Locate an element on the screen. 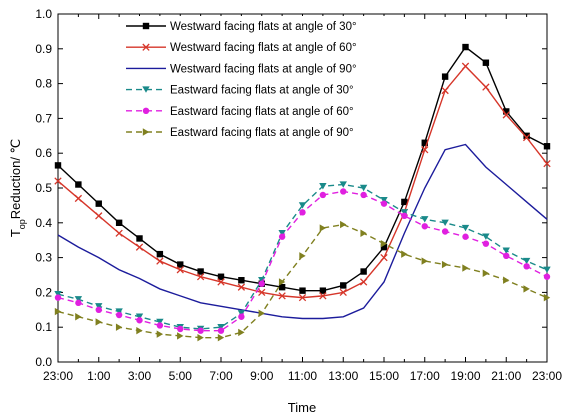 The height and width of the screenshot is (418, 573). legend-item: Westward facing flats at angle of 90° is located at coordinates (241, 69).